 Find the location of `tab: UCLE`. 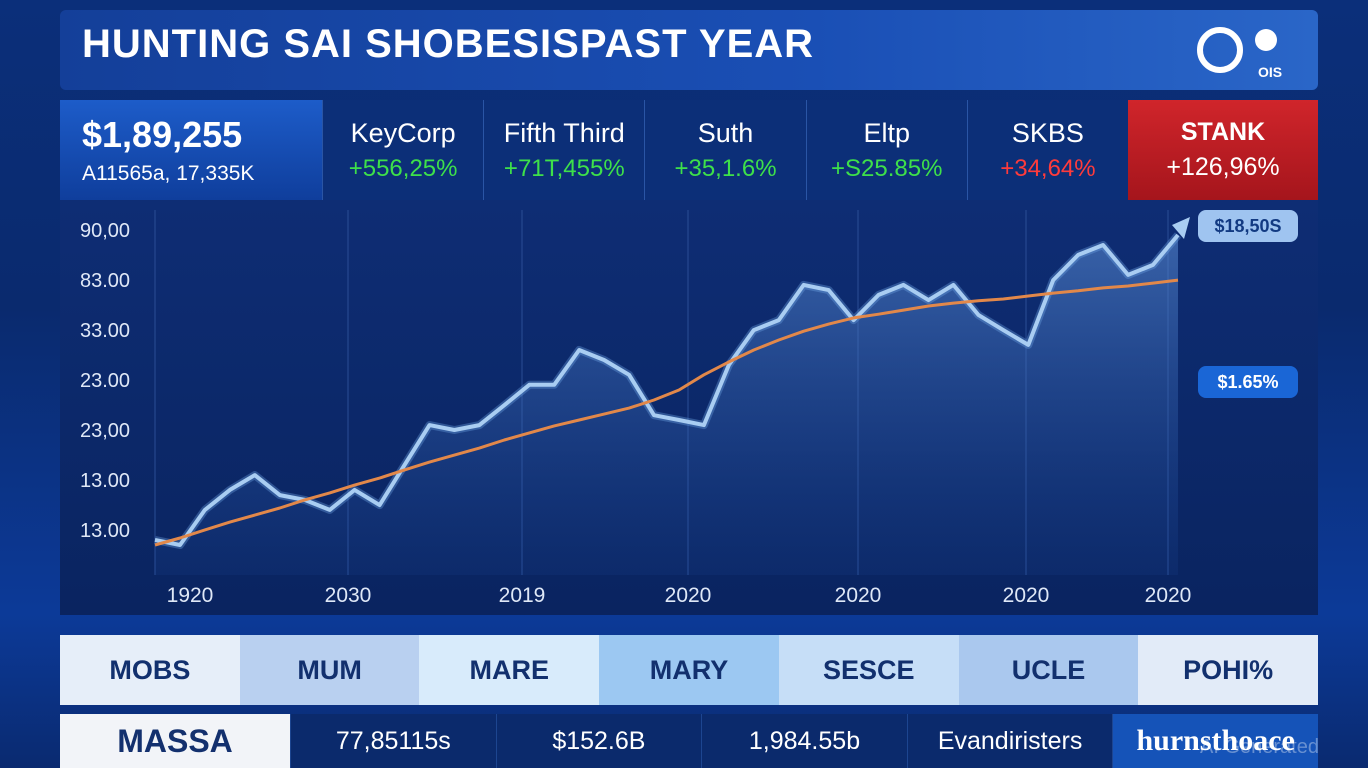

tab: UCLE is located at coordinates (1048, 670).